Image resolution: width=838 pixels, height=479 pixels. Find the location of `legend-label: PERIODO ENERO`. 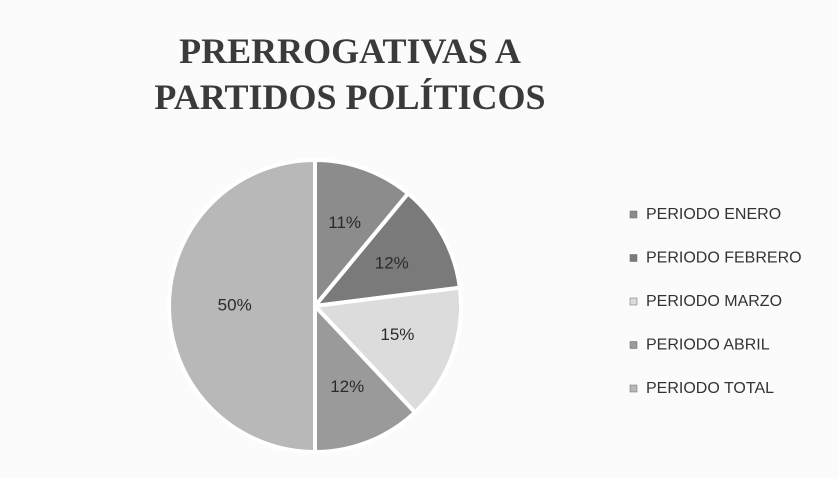

legend-label: PERIODO ENERO is located at coordinates (713, 214).